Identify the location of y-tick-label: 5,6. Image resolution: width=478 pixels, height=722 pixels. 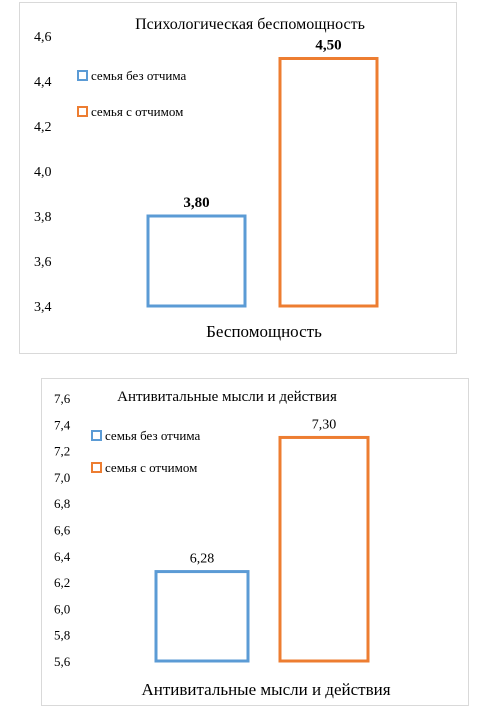
(62, 661).